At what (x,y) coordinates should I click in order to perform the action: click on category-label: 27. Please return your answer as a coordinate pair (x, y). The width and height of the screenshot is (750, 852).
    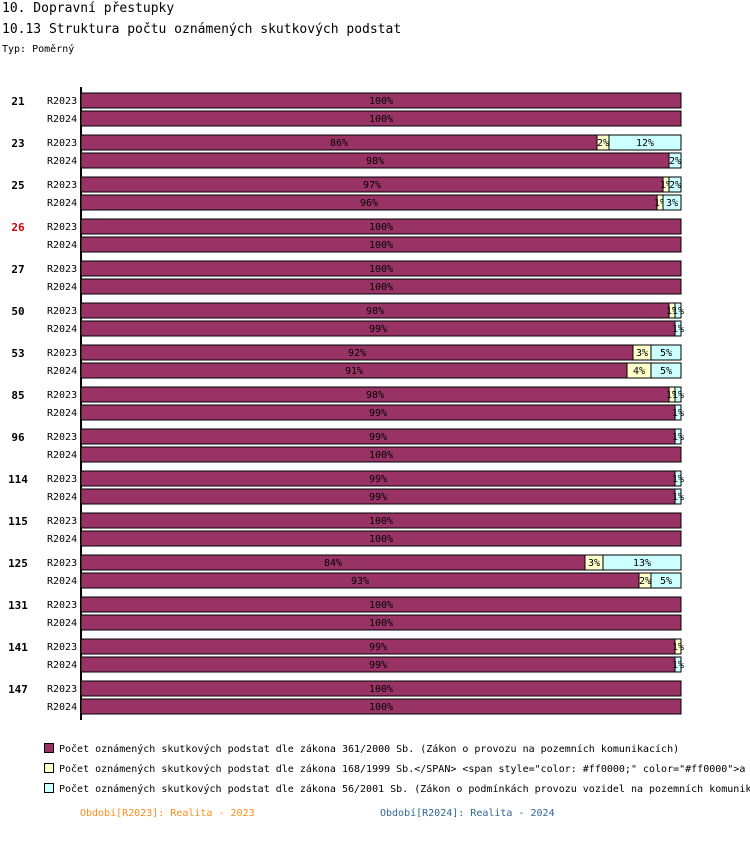
    Looking at the image, I should click on (17, 269).